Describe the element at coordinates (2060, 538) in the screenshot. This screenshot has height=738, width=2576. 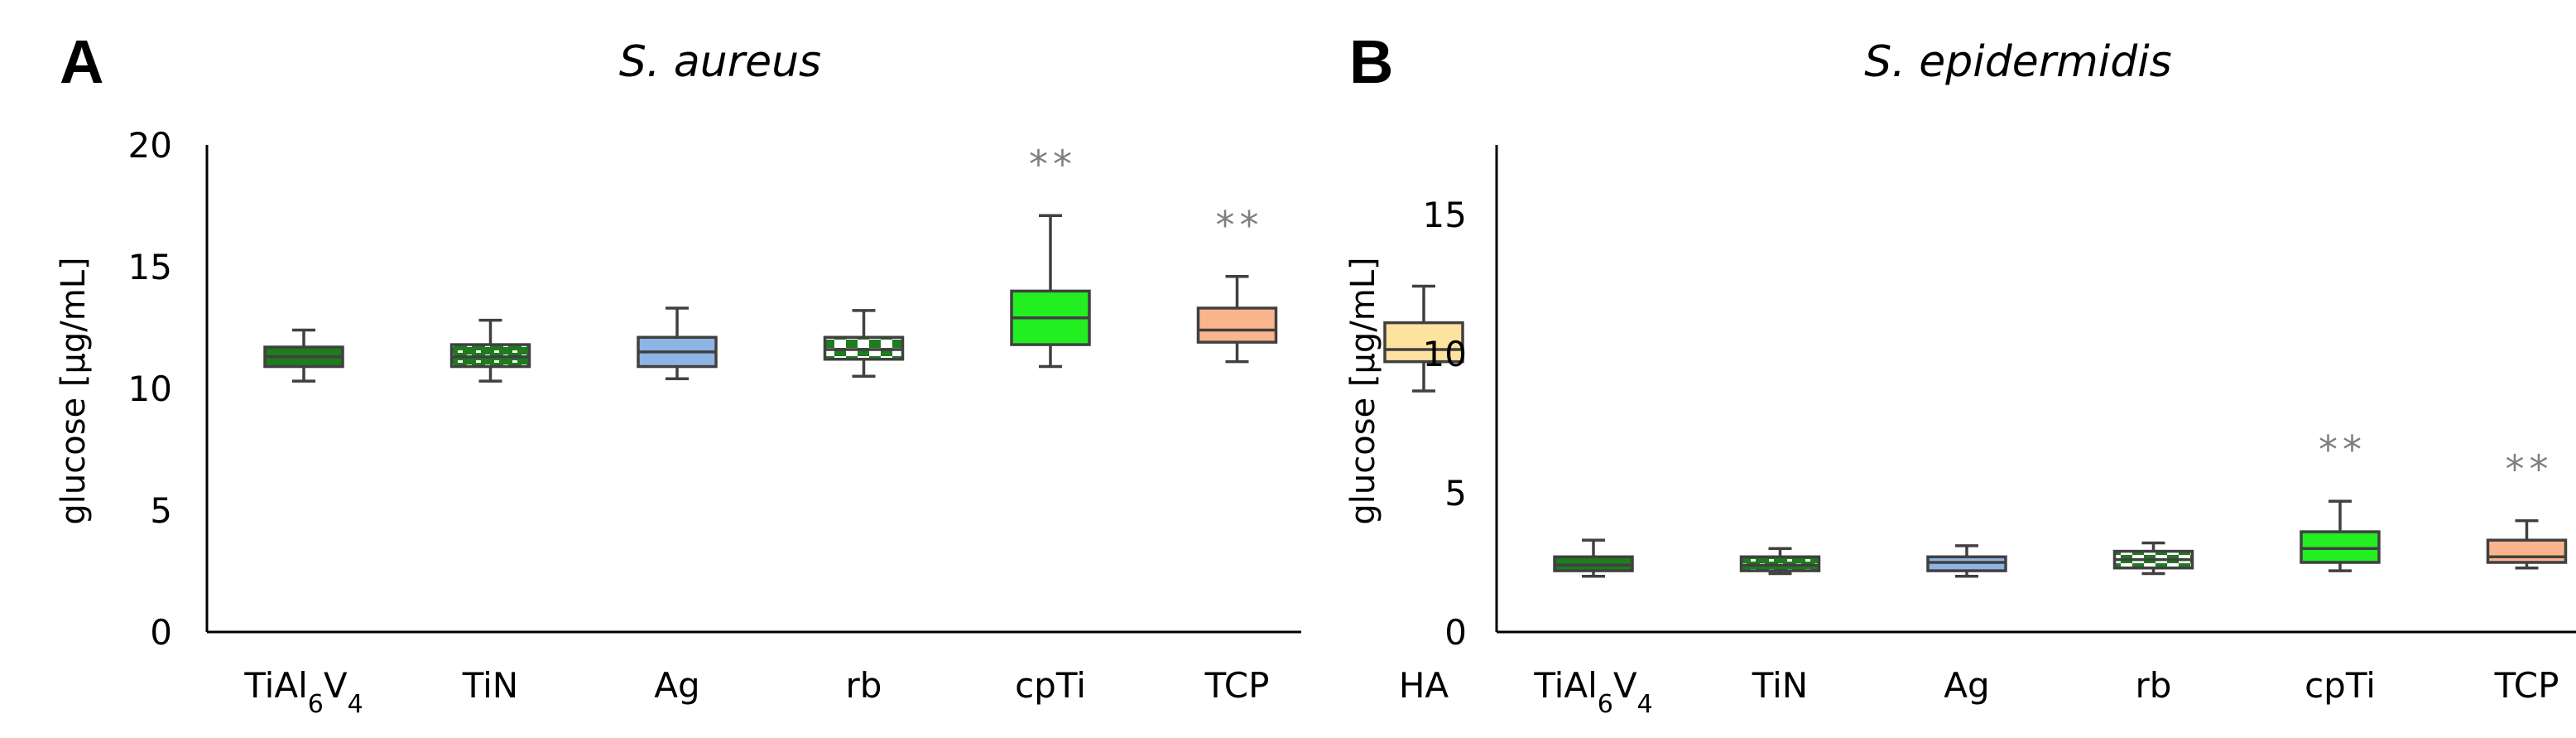
I see `boxes-b` at that location.